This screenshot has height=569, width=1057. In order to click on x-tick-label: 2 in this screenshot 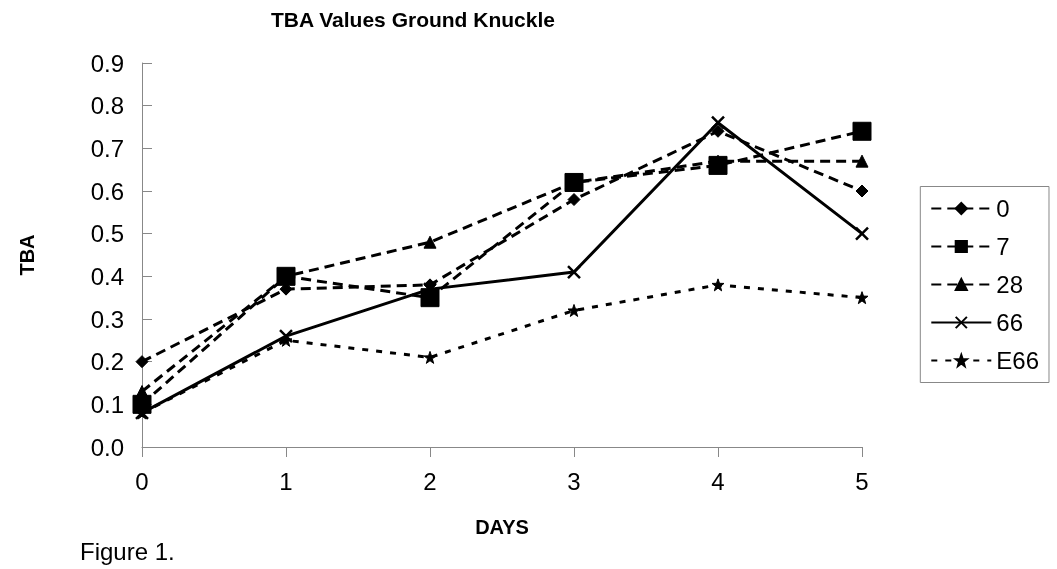, I will do `click(430, 481)`.